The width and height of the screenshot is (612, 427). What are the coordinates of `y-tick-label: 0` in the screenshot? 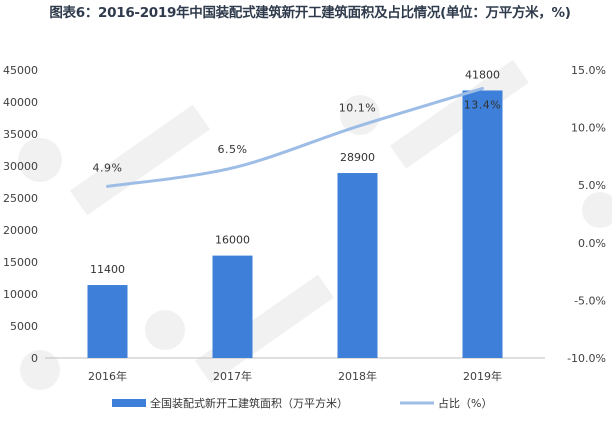 It's located at (34, 358).